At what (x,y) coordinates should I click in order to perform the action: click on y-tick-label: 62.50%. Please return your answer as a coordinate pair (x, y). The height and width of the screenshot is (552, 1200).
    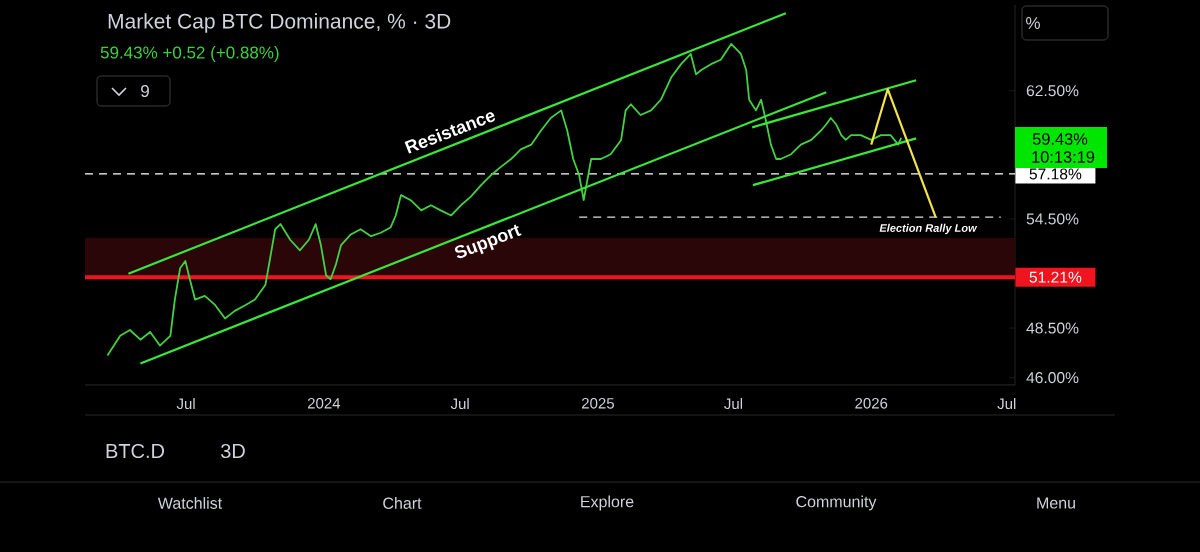
    Looking at the image, I should click on (1052, 91).